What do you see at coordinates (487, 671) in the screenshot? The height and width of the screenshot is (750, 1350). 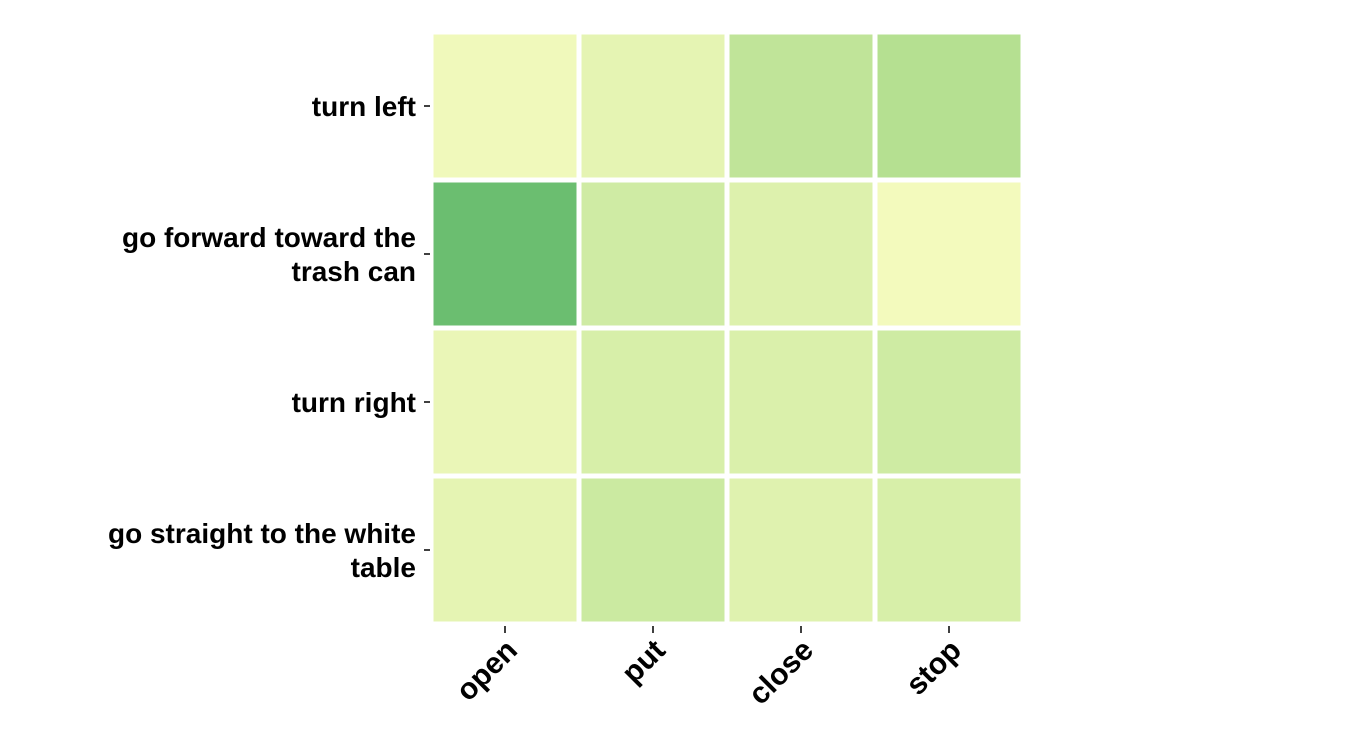 I see `column-label-open: open` at bounding box center [487, 671].